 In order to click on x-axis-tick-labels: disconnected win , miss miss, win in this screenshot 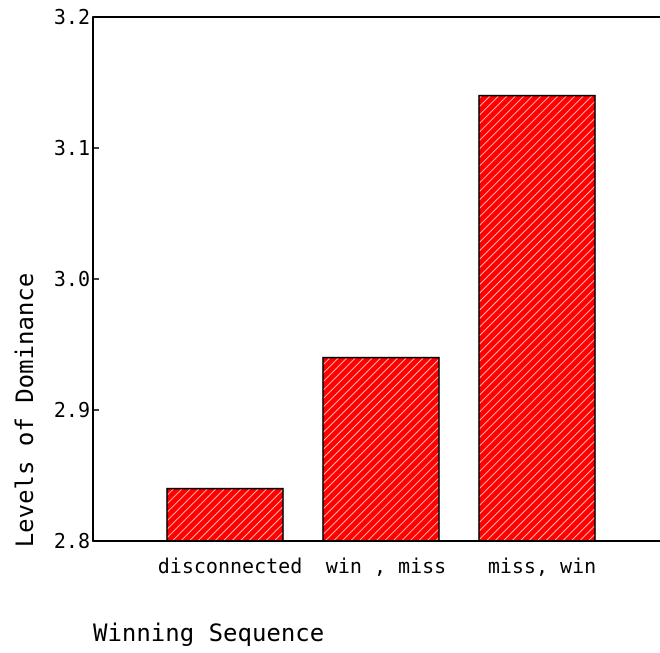, I will do `click(377, 566)`.